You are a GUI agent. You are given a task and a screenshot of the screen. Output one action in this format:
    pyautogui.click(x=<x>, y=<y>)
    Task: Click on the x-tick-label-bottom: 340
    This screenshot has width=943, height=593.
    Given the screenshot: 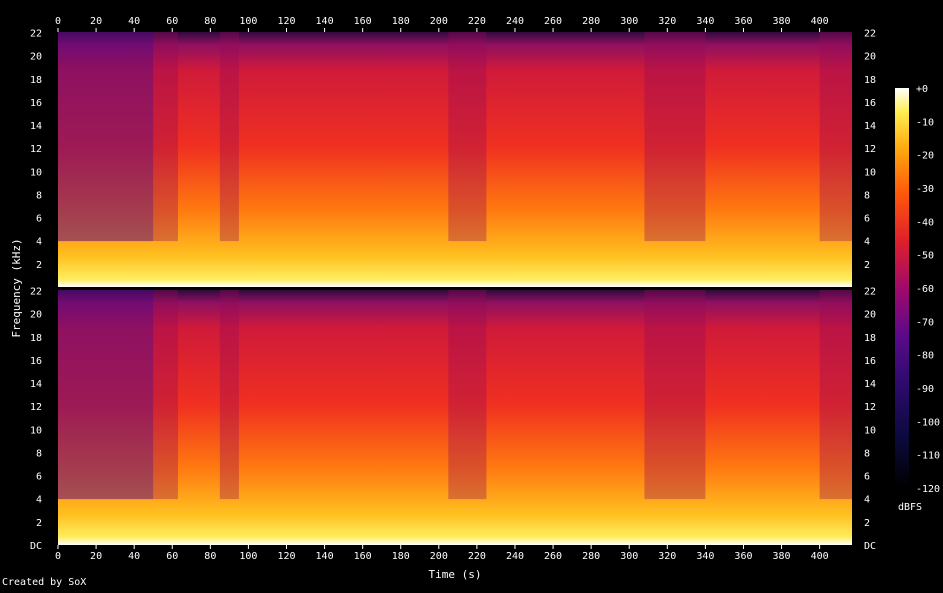 What is the action you would take?
    pyautogui.click(x=705, y=556)
    